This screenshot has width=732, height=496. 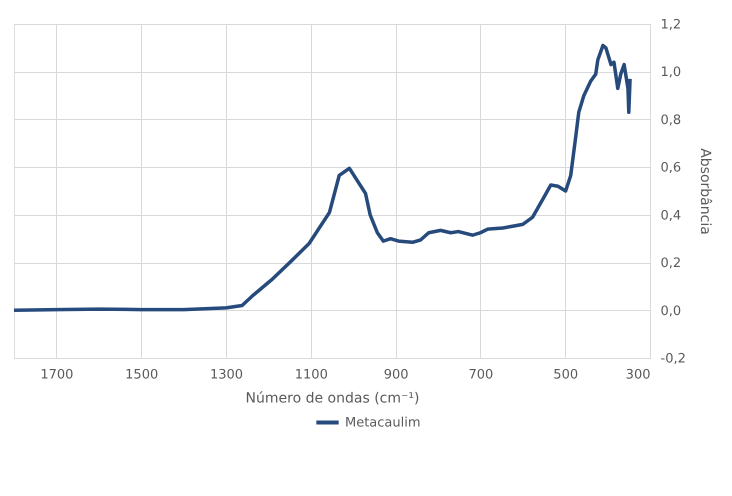 I want to click on x-tick-label: 300, so click(x=638, y=375).